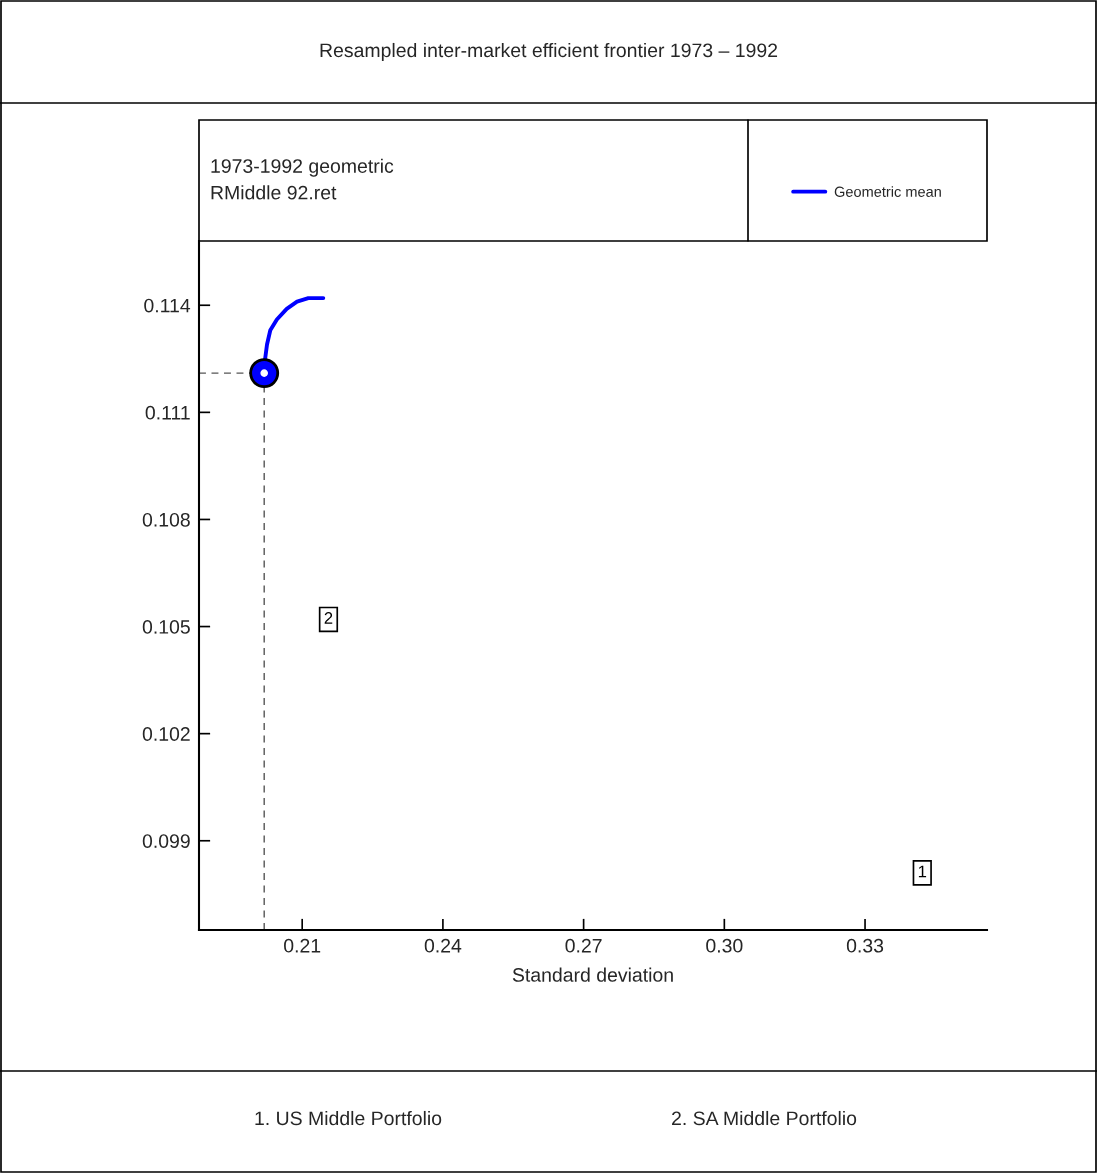  Describe the element at coordinates (583, 945) in the screenshot. I see `x-tick-label: 0.27` at that location.